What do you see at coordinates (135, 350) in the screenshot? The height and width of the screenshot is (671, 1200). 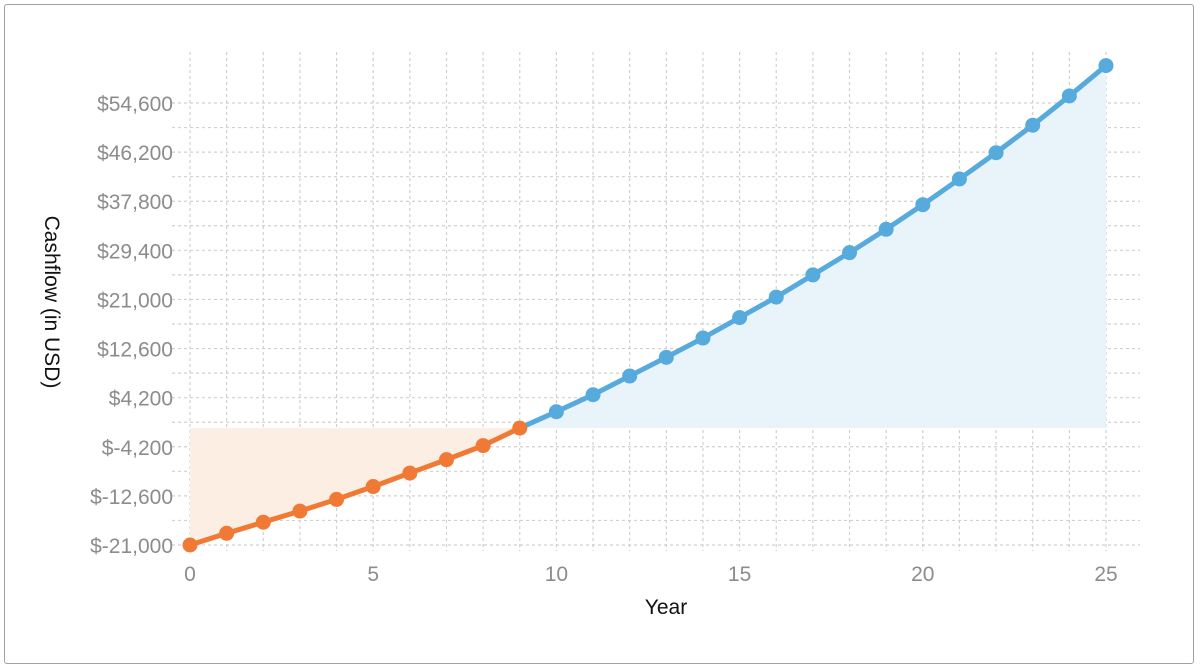 I see `y-tick-label: $12,600` at bounding box center [135, 350].